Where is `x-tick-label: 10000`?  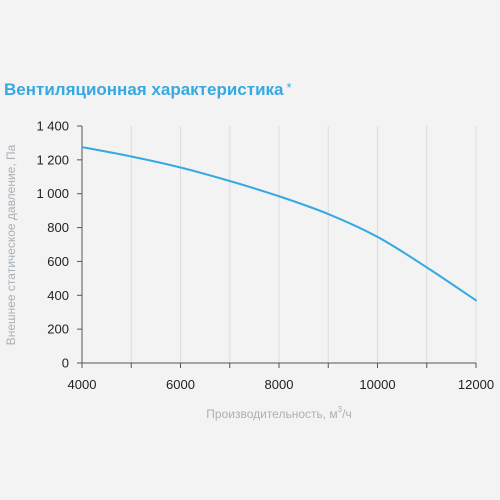 x-tick-label: 10000 is located at coordinates (377, 384).